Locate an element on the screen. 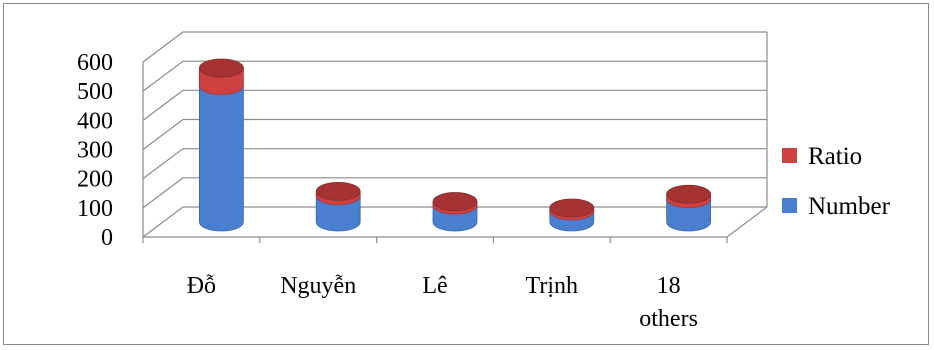 The height and width of the screenshot is (350, 934). legend-label: Number is located at coordinates (849, 206).